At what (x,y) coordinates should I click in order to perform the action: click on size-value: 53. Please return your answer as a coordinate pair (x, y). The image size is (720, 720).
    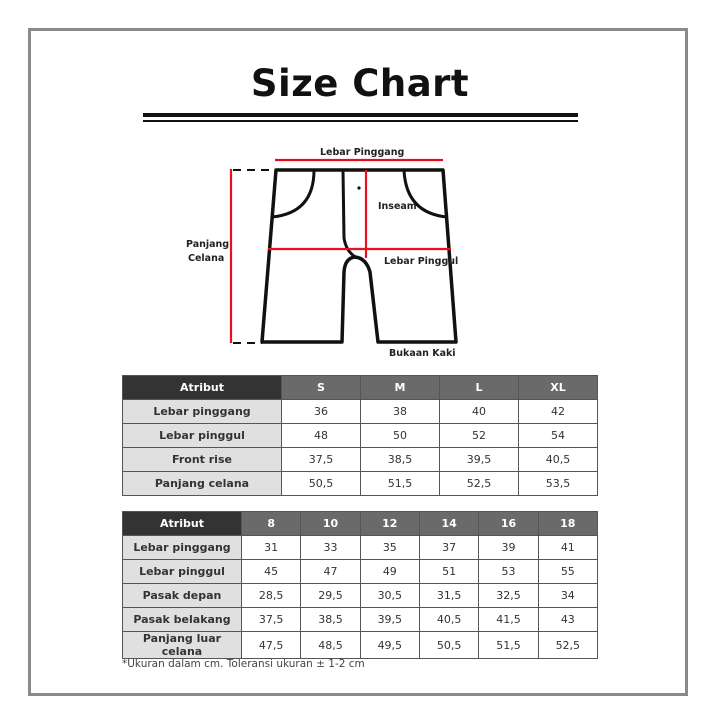
    Looking at the image, I should click on (508, 571).